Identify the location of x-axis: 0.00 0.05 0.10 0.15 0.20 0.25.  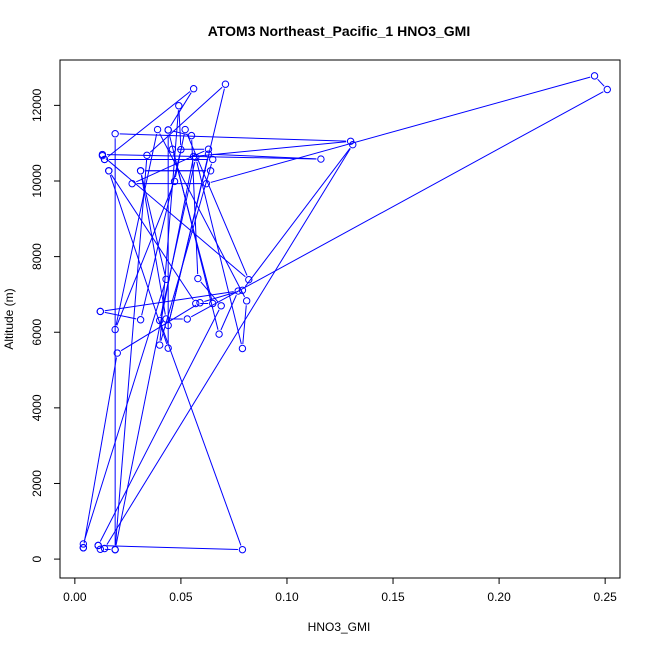
(340, 590).